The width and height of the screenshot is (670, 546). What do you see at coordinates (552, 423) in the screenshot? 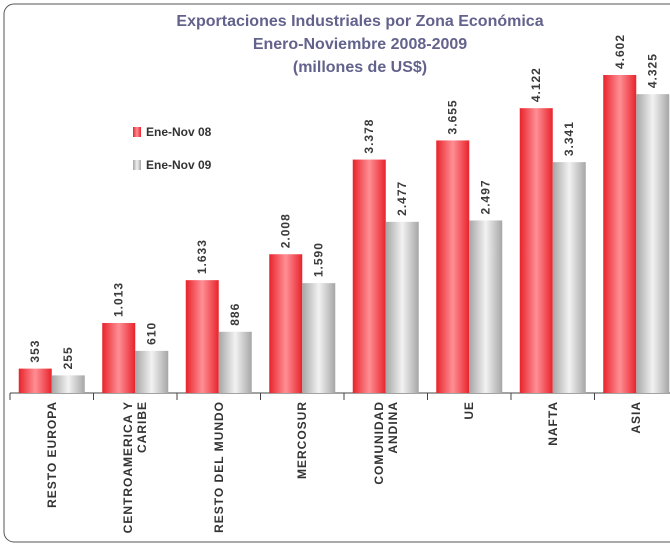
I see `x-tick-label: NAFTA` at bounding box center [552, 423].